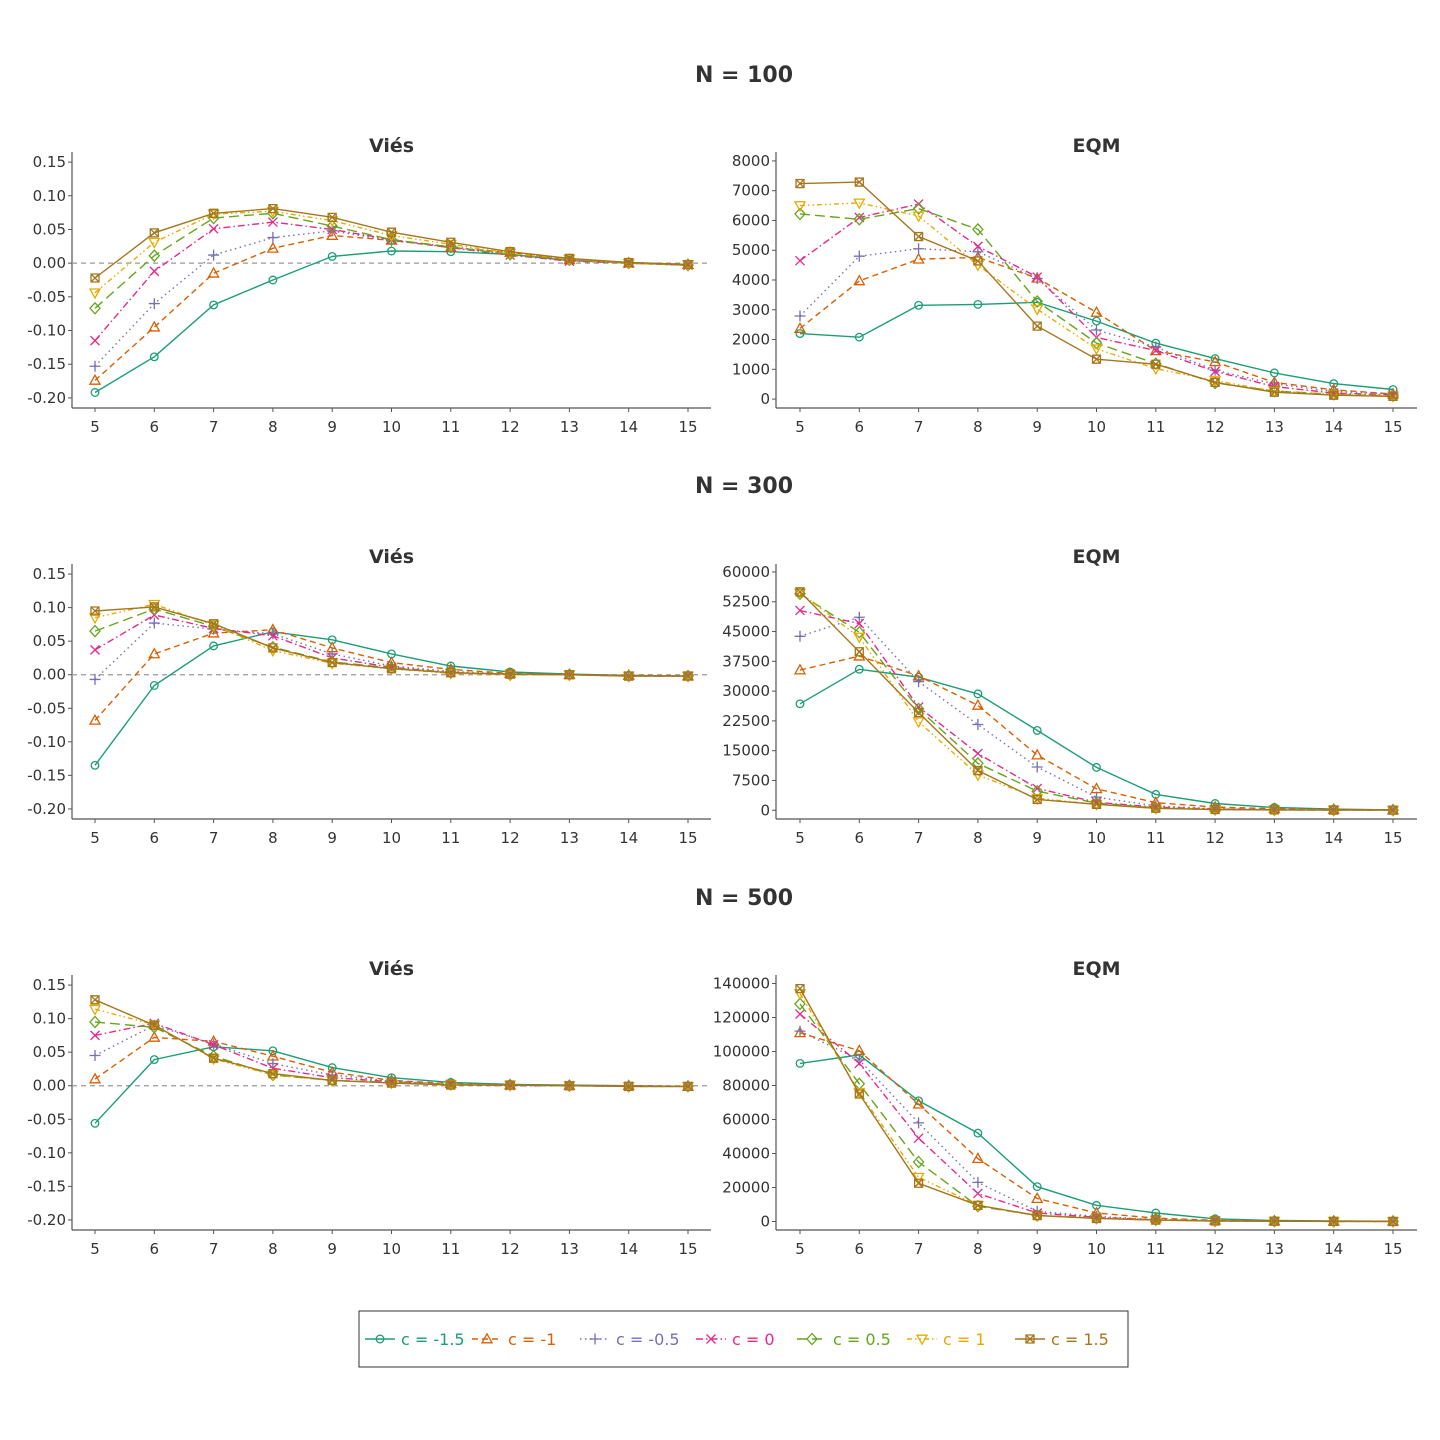  What do you see at coordinates (746, 1120) in the screenshot?
I see `y-tick-label: 60000` at bounding box center [746, 1120].